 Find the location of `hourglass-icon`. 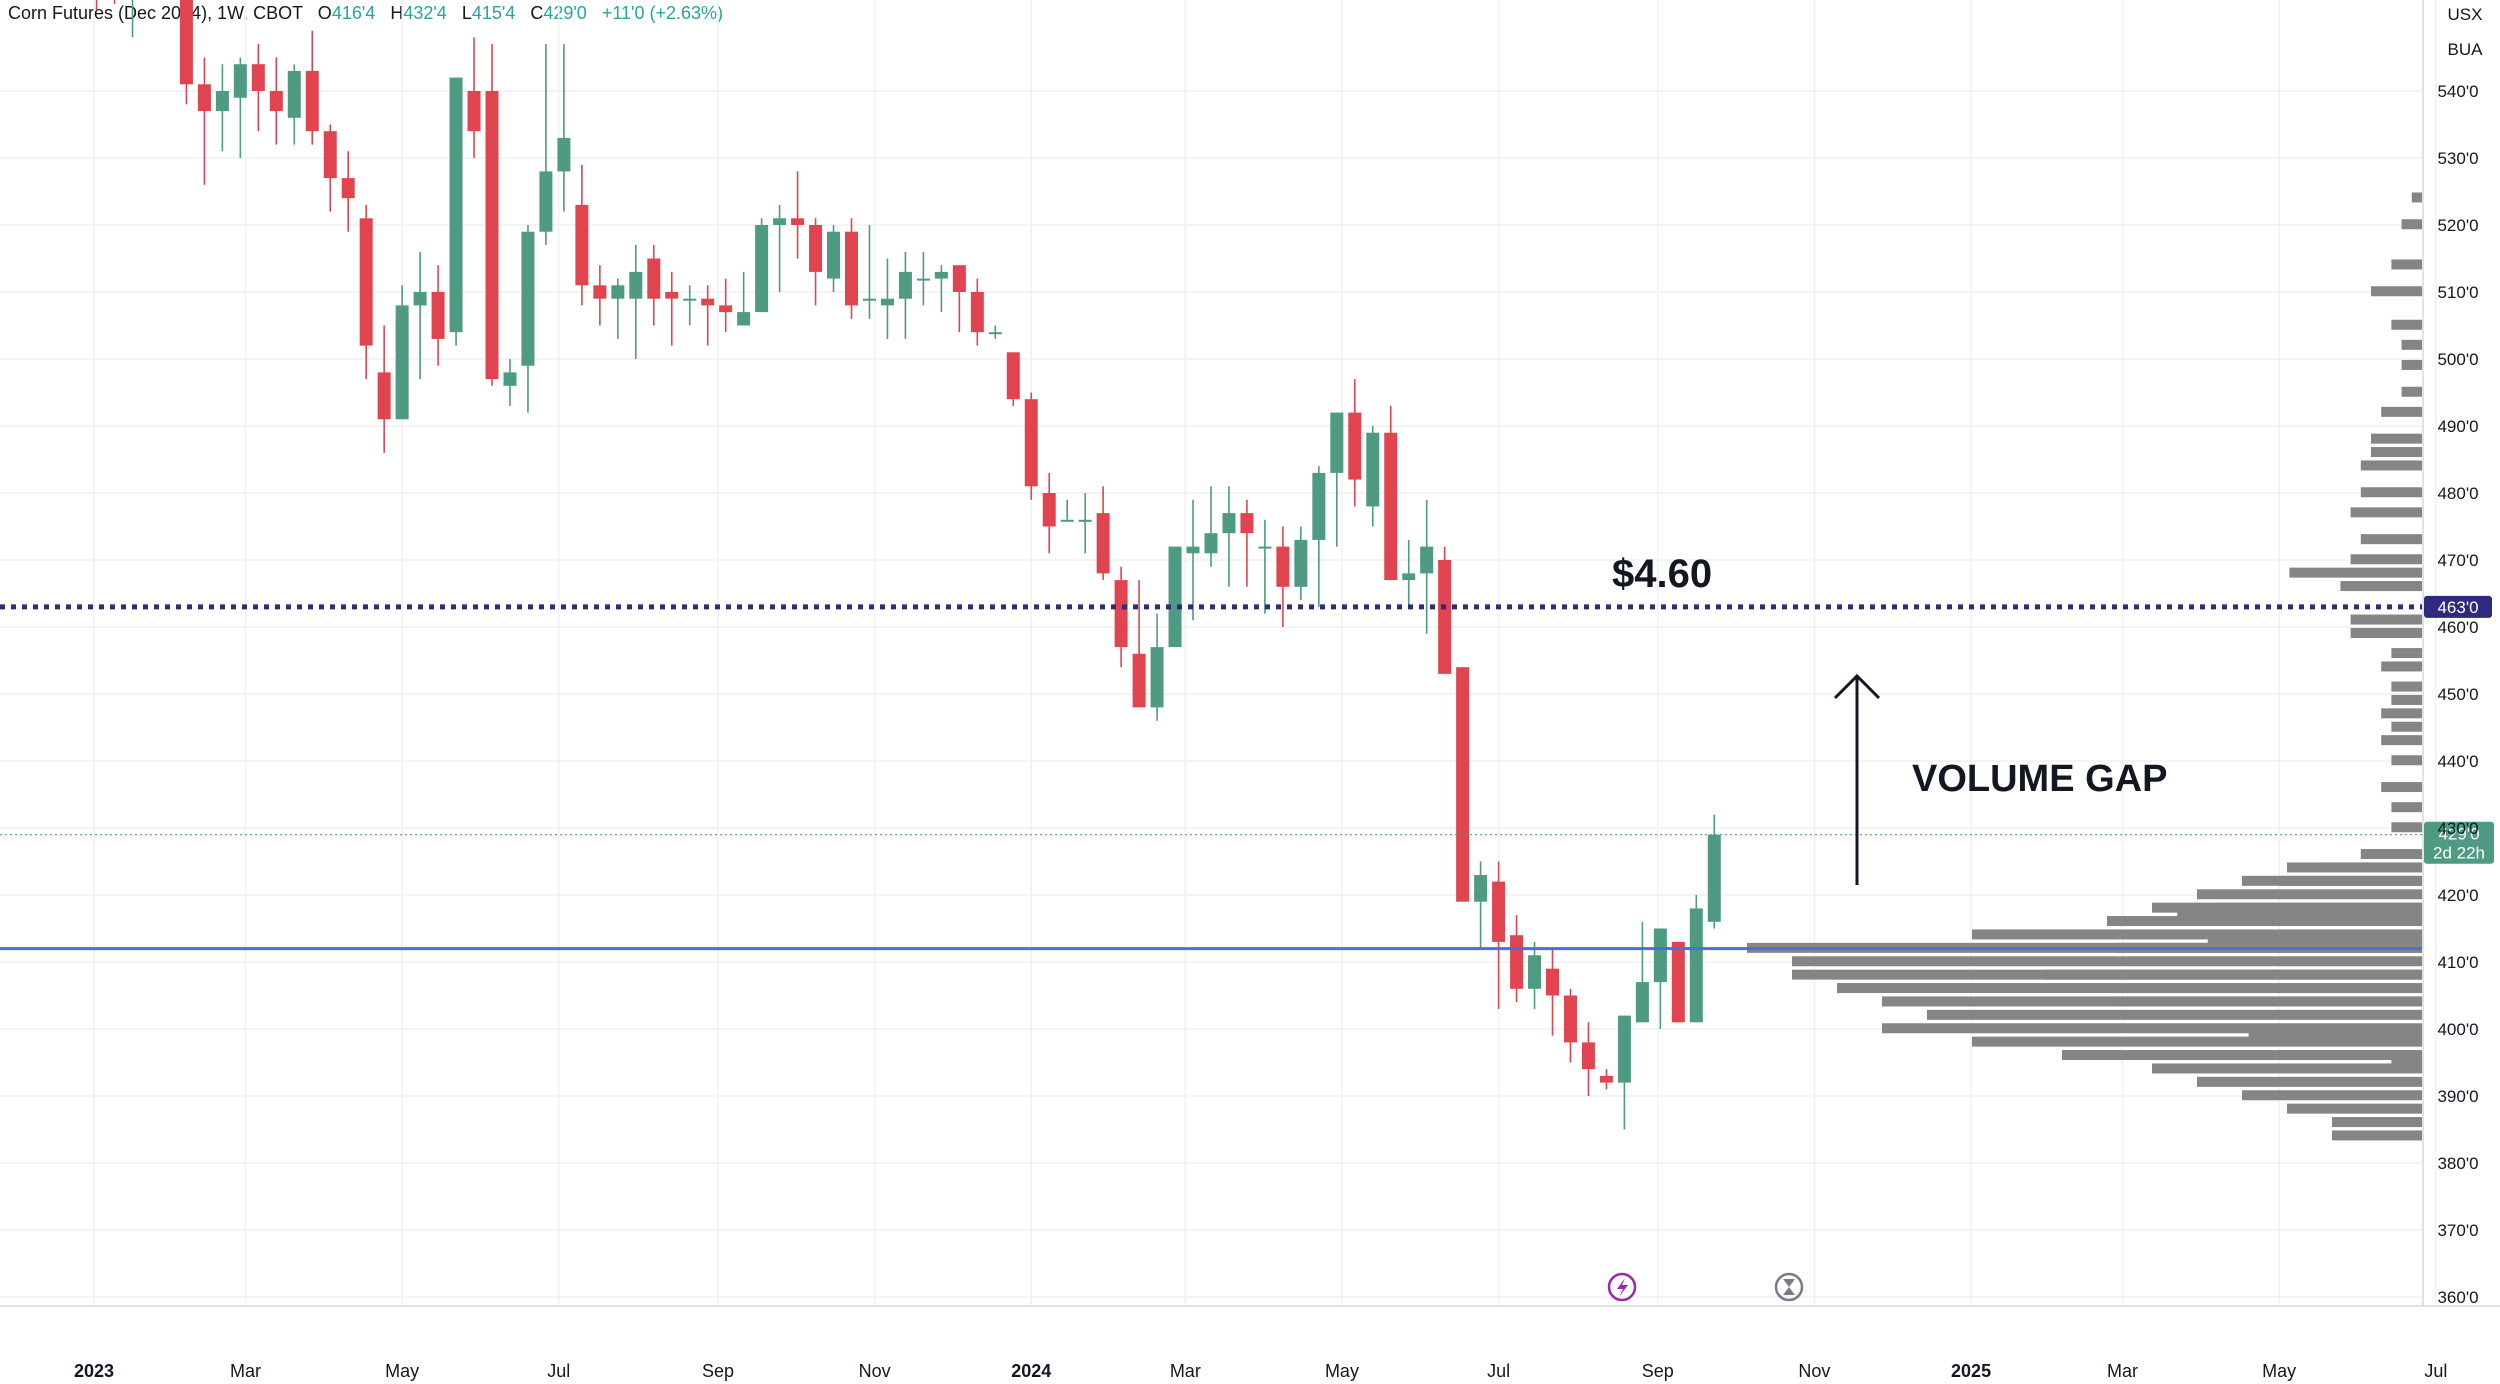

hourglass-icon is located at coordinates (1789, 1287).